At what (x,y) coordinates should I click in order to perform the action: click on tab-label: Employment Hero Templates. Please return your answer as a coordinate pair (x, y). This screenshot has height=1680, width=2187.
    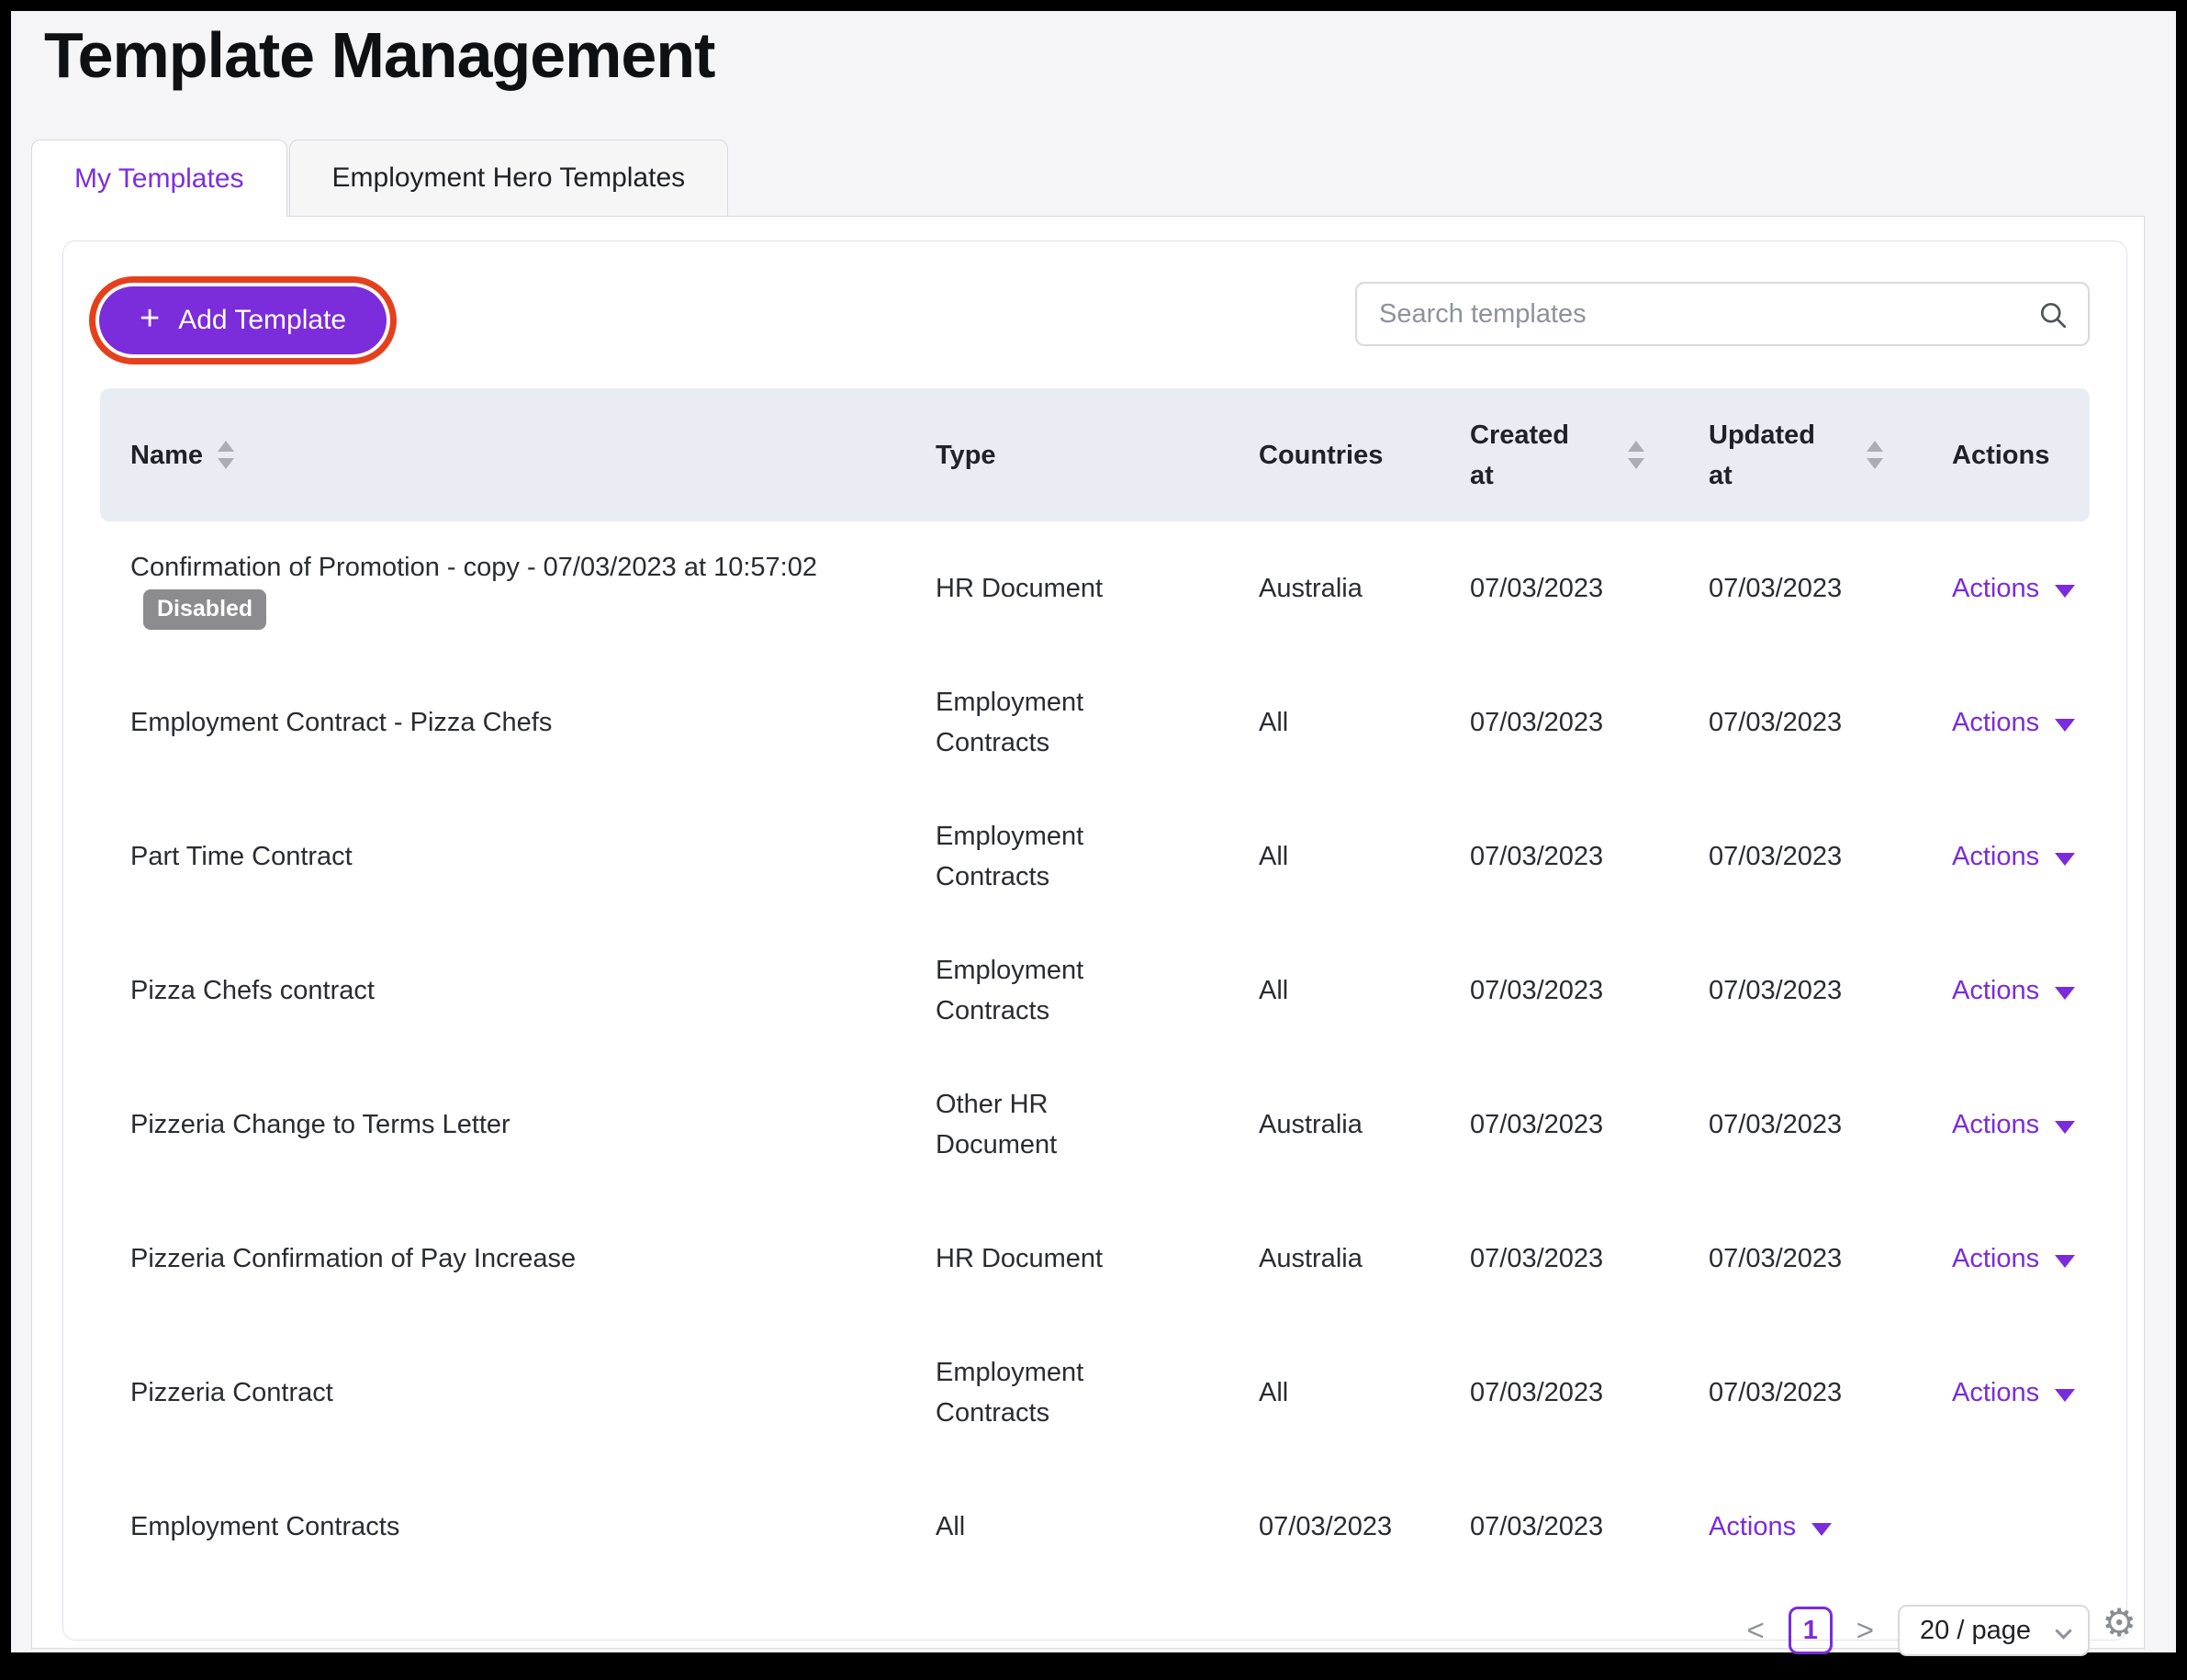
    Looking at the image, I should click on (508, 177).